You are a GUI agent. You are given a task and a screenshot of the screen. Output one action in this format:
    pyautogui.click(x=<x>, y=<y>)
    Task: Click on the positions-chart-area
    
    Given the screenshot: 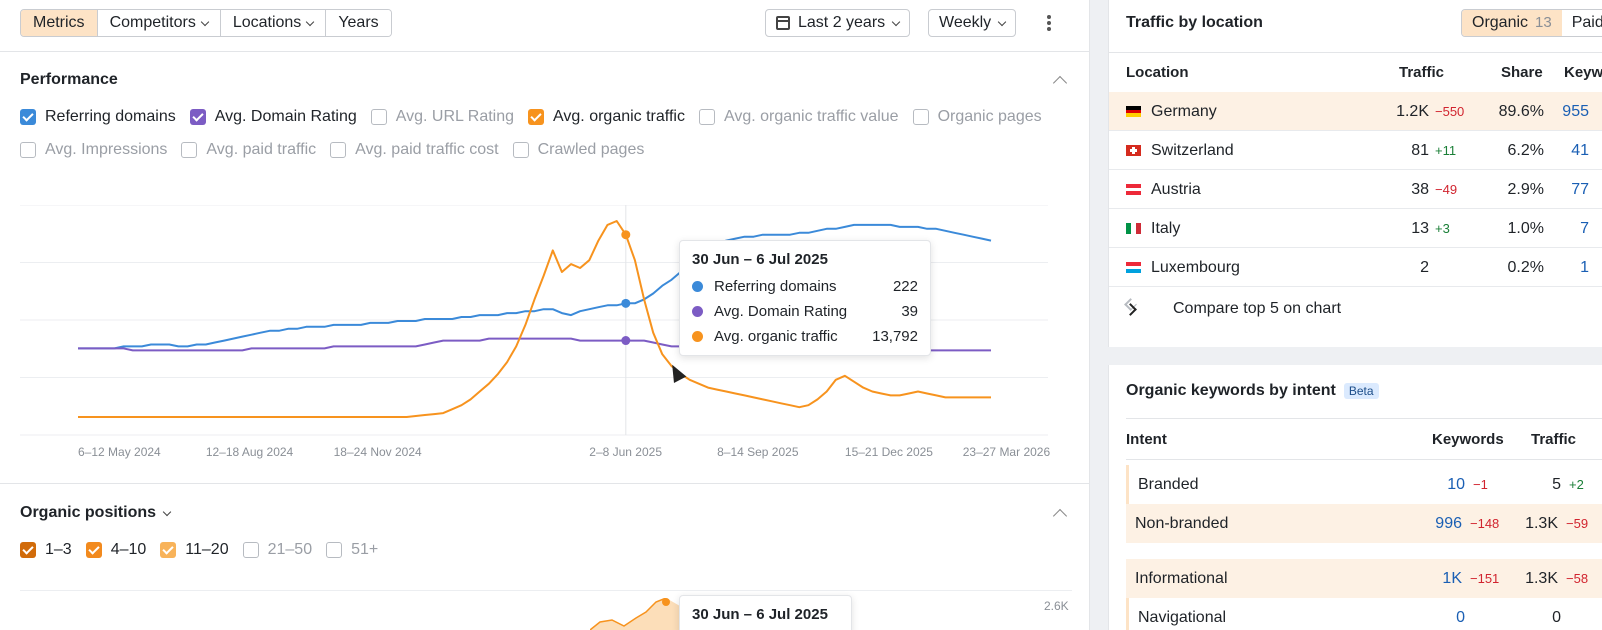 What is the action you would take?
    pyautogui.click(x=635, y=614)
    